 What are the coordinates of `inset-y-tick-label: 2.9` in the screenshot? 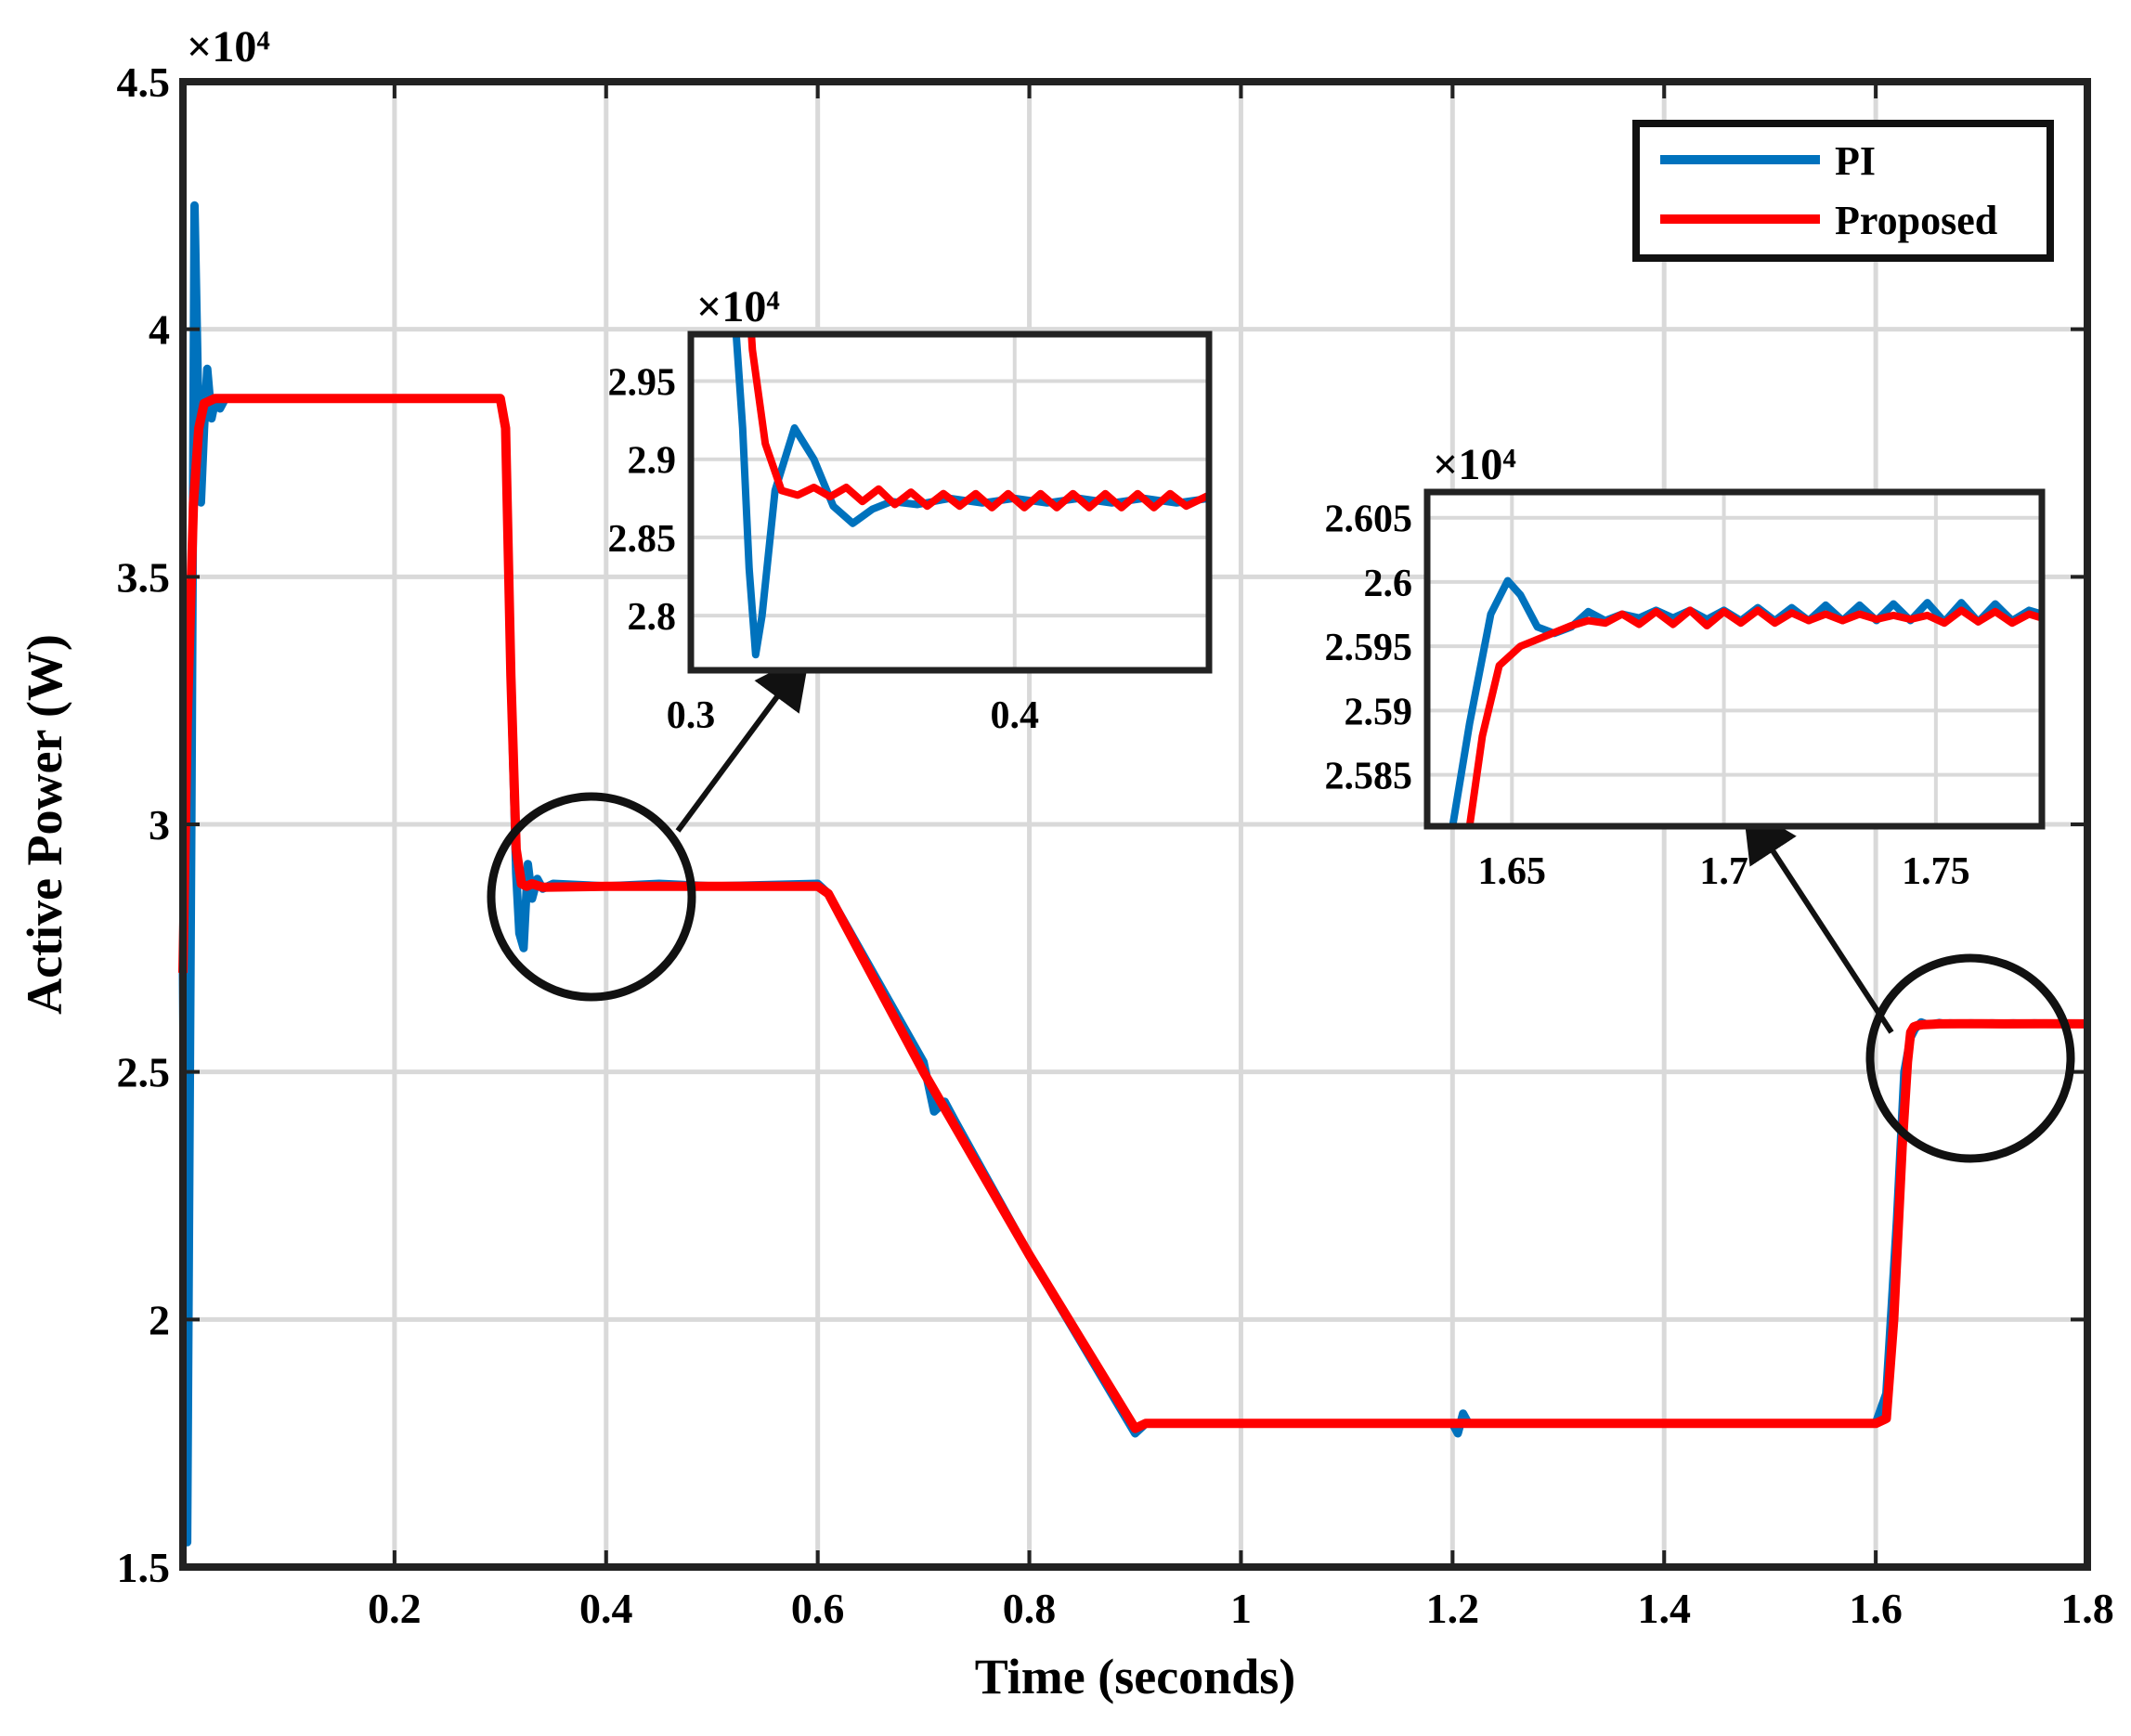 It's located at (652, 461).